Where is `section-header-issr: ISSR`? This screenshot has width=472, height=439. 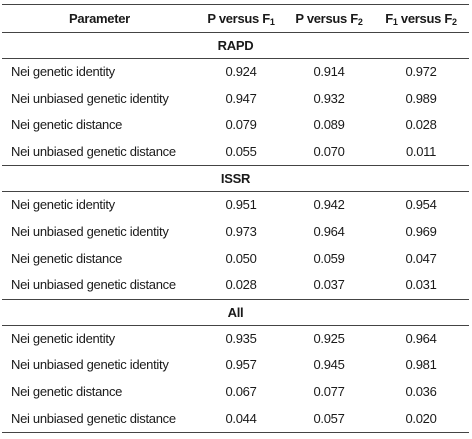 section-header-issr: ISSR is located at coordinates (235, 179).